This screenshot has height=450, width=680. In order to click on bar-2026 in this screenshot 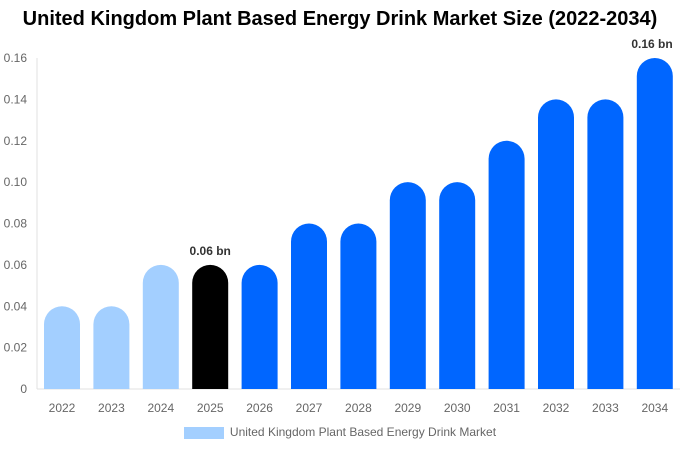, I will do `click(259, 326)`.